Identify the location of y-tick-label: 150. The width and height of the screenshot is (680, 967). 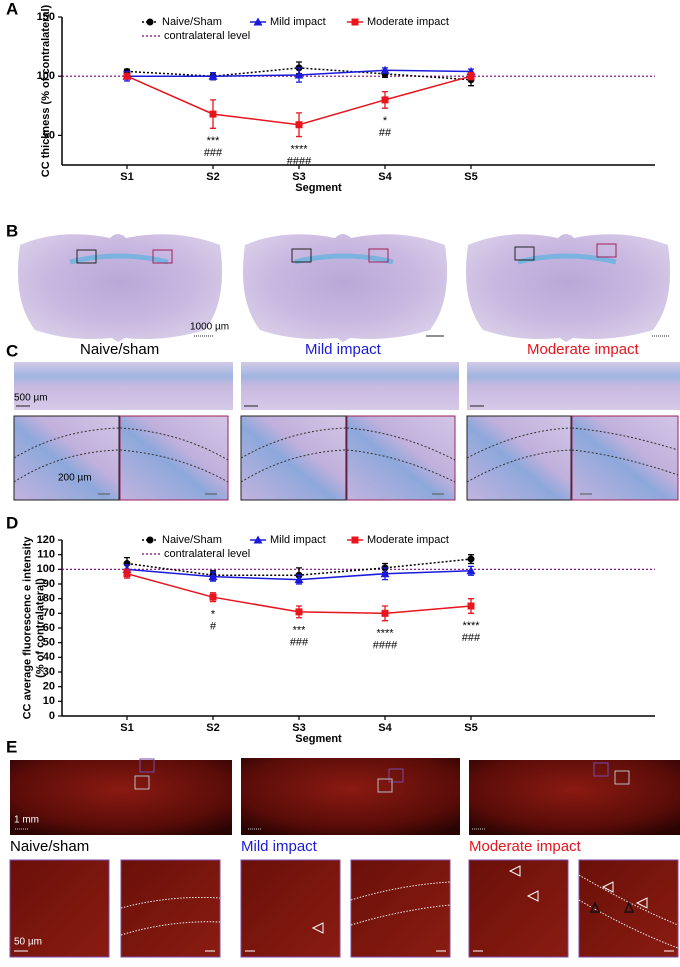
(46, 17).